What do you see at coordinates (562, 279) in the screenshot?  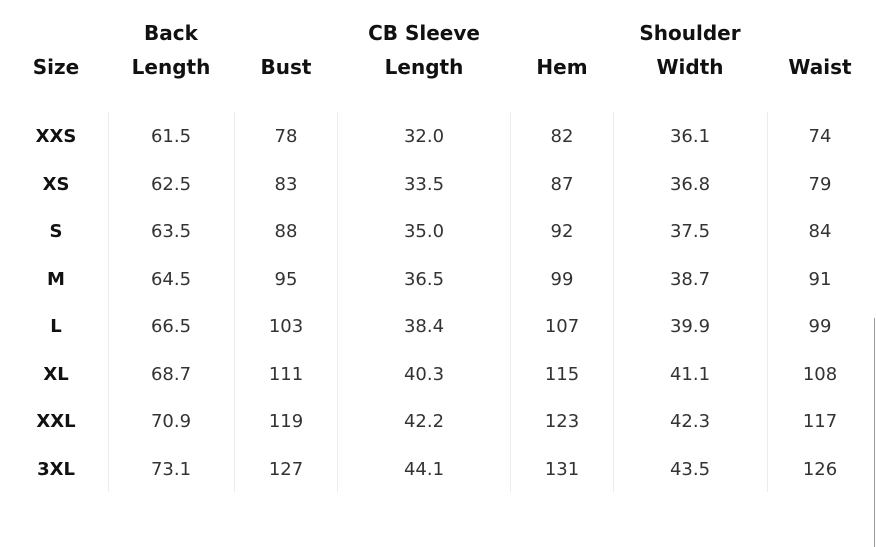 I see `cell-hem: 99` at bounding box center [562, 279].